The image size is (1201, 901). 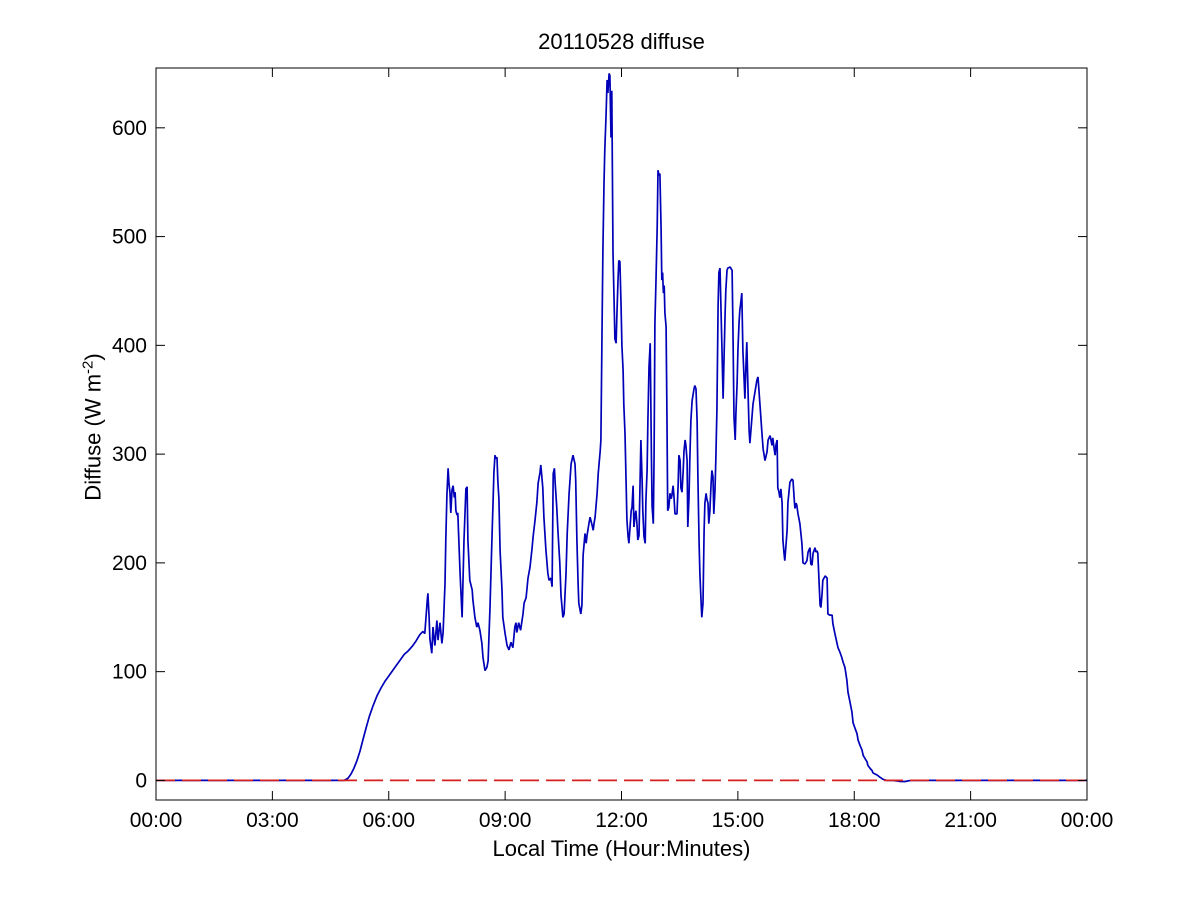 What do you see at coordinates (129, 345) in the screenshot?
I see `y-tick-label: 400` at bounding box center [129, 345].